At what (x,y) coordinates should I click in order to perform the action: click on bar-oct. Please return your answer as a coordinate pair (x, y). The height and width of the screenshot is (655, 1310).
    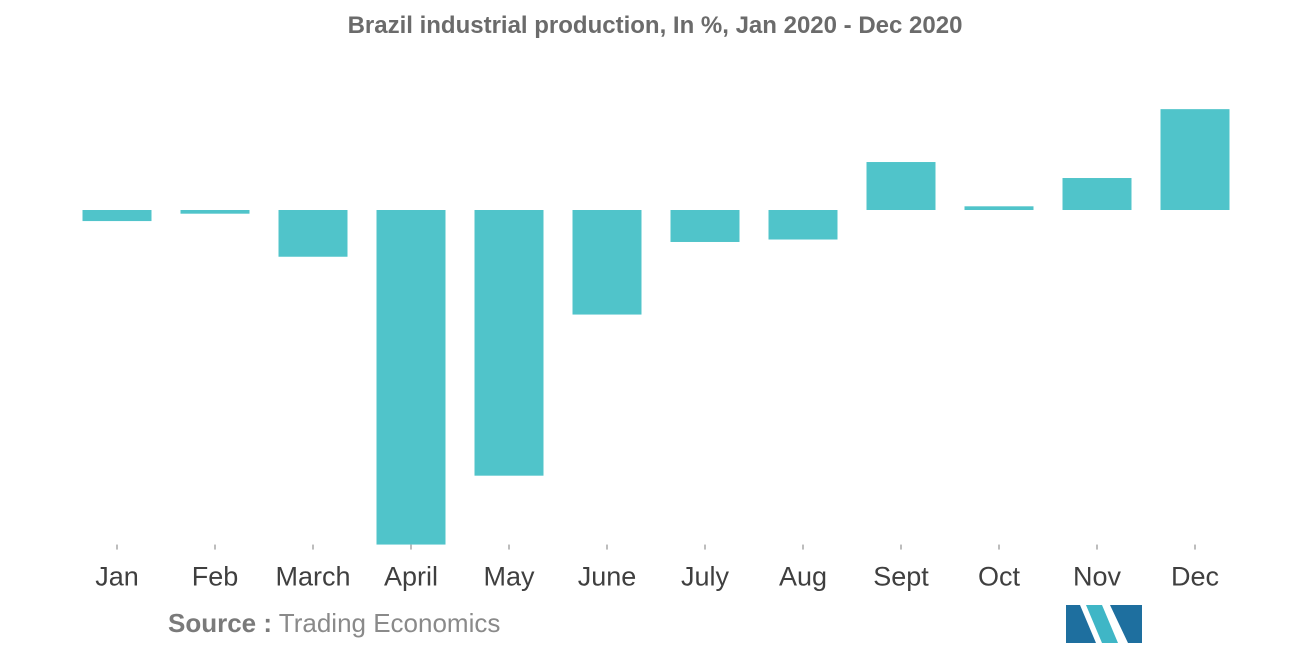
    Looking at the image, I should click on (999, 208).